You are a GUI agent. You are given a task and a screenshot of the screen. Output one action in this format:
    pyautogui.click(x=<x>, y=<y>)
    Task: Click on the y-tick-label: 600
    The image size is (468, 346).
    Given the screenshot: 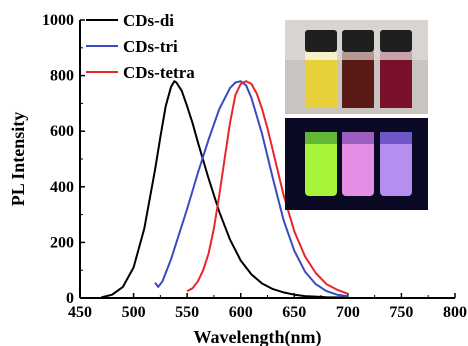 What is the action you would take?
    pyautogui.click(x=62, y=131)
    